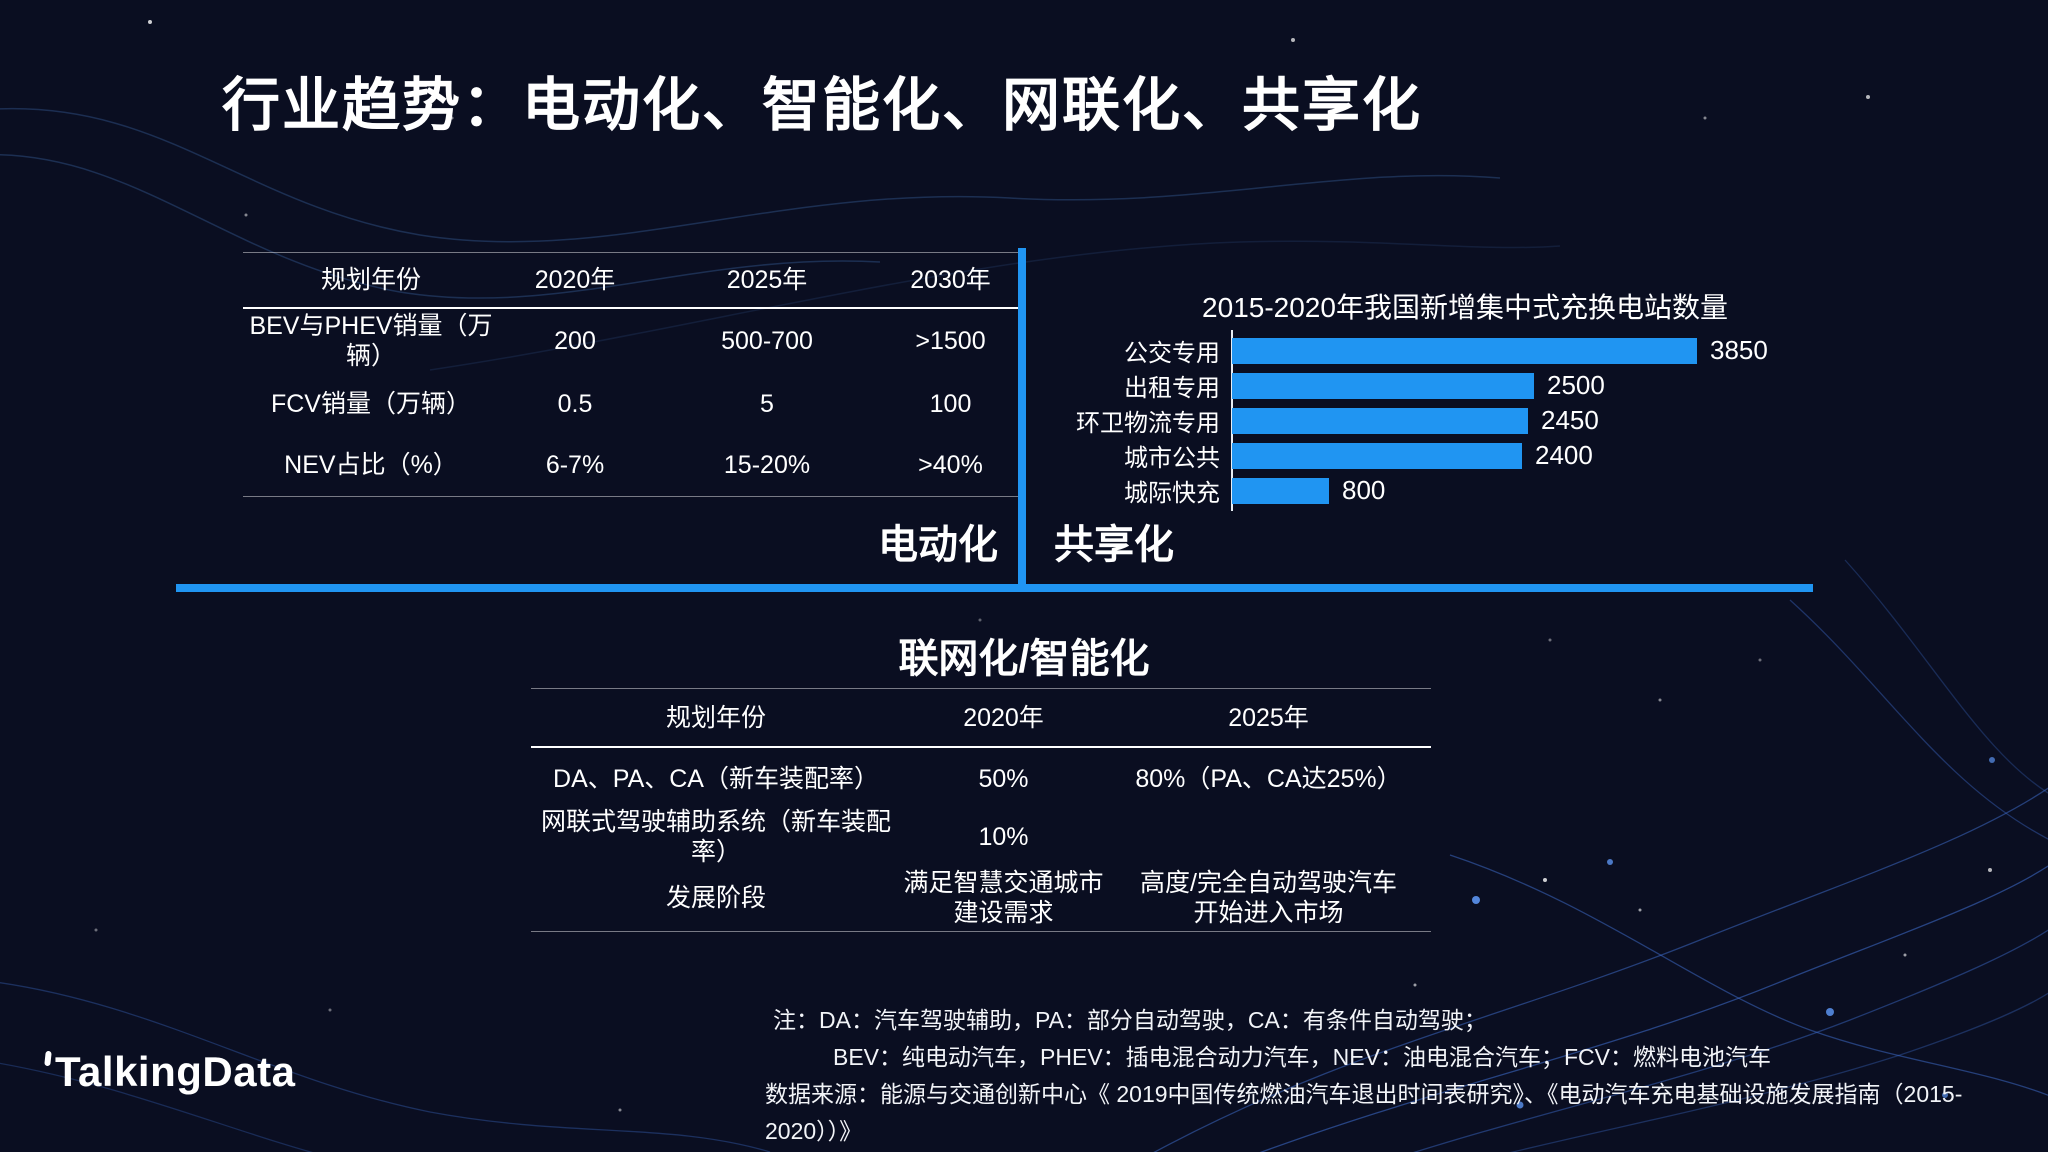 The height and width of the screenshot is (1152, 2048). I want to click on ev-table-row-label: FCV销量（万辆）, so click(370, 403).